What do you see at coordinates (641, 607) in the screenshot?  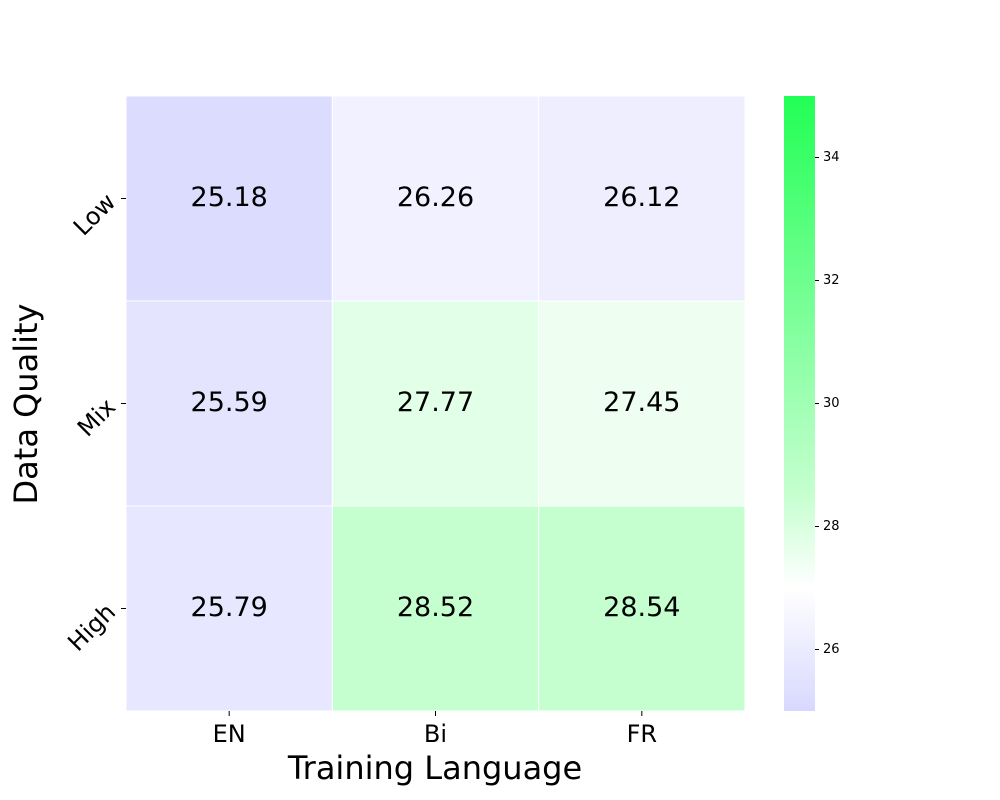 I see `cell-label: 28.54` at bounding box center [641, 607].